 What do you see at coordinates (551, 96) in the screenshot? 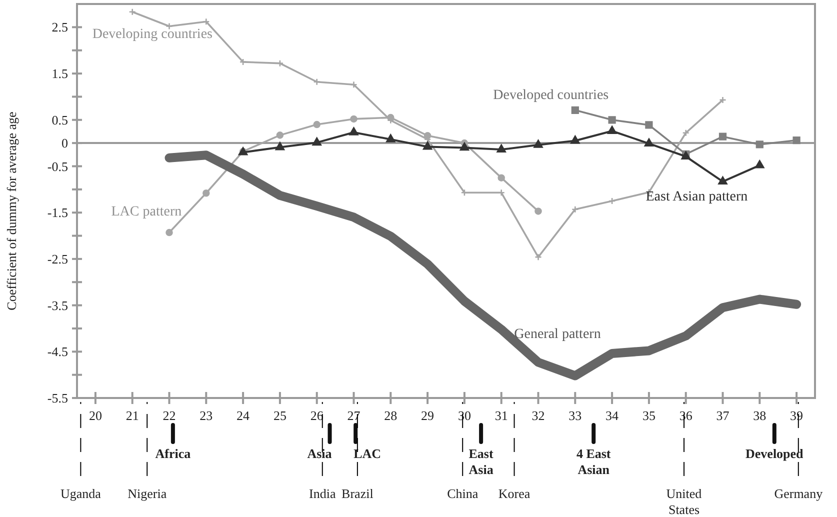
I see `series-label: Developed countries` at bounding box center [551, 96].